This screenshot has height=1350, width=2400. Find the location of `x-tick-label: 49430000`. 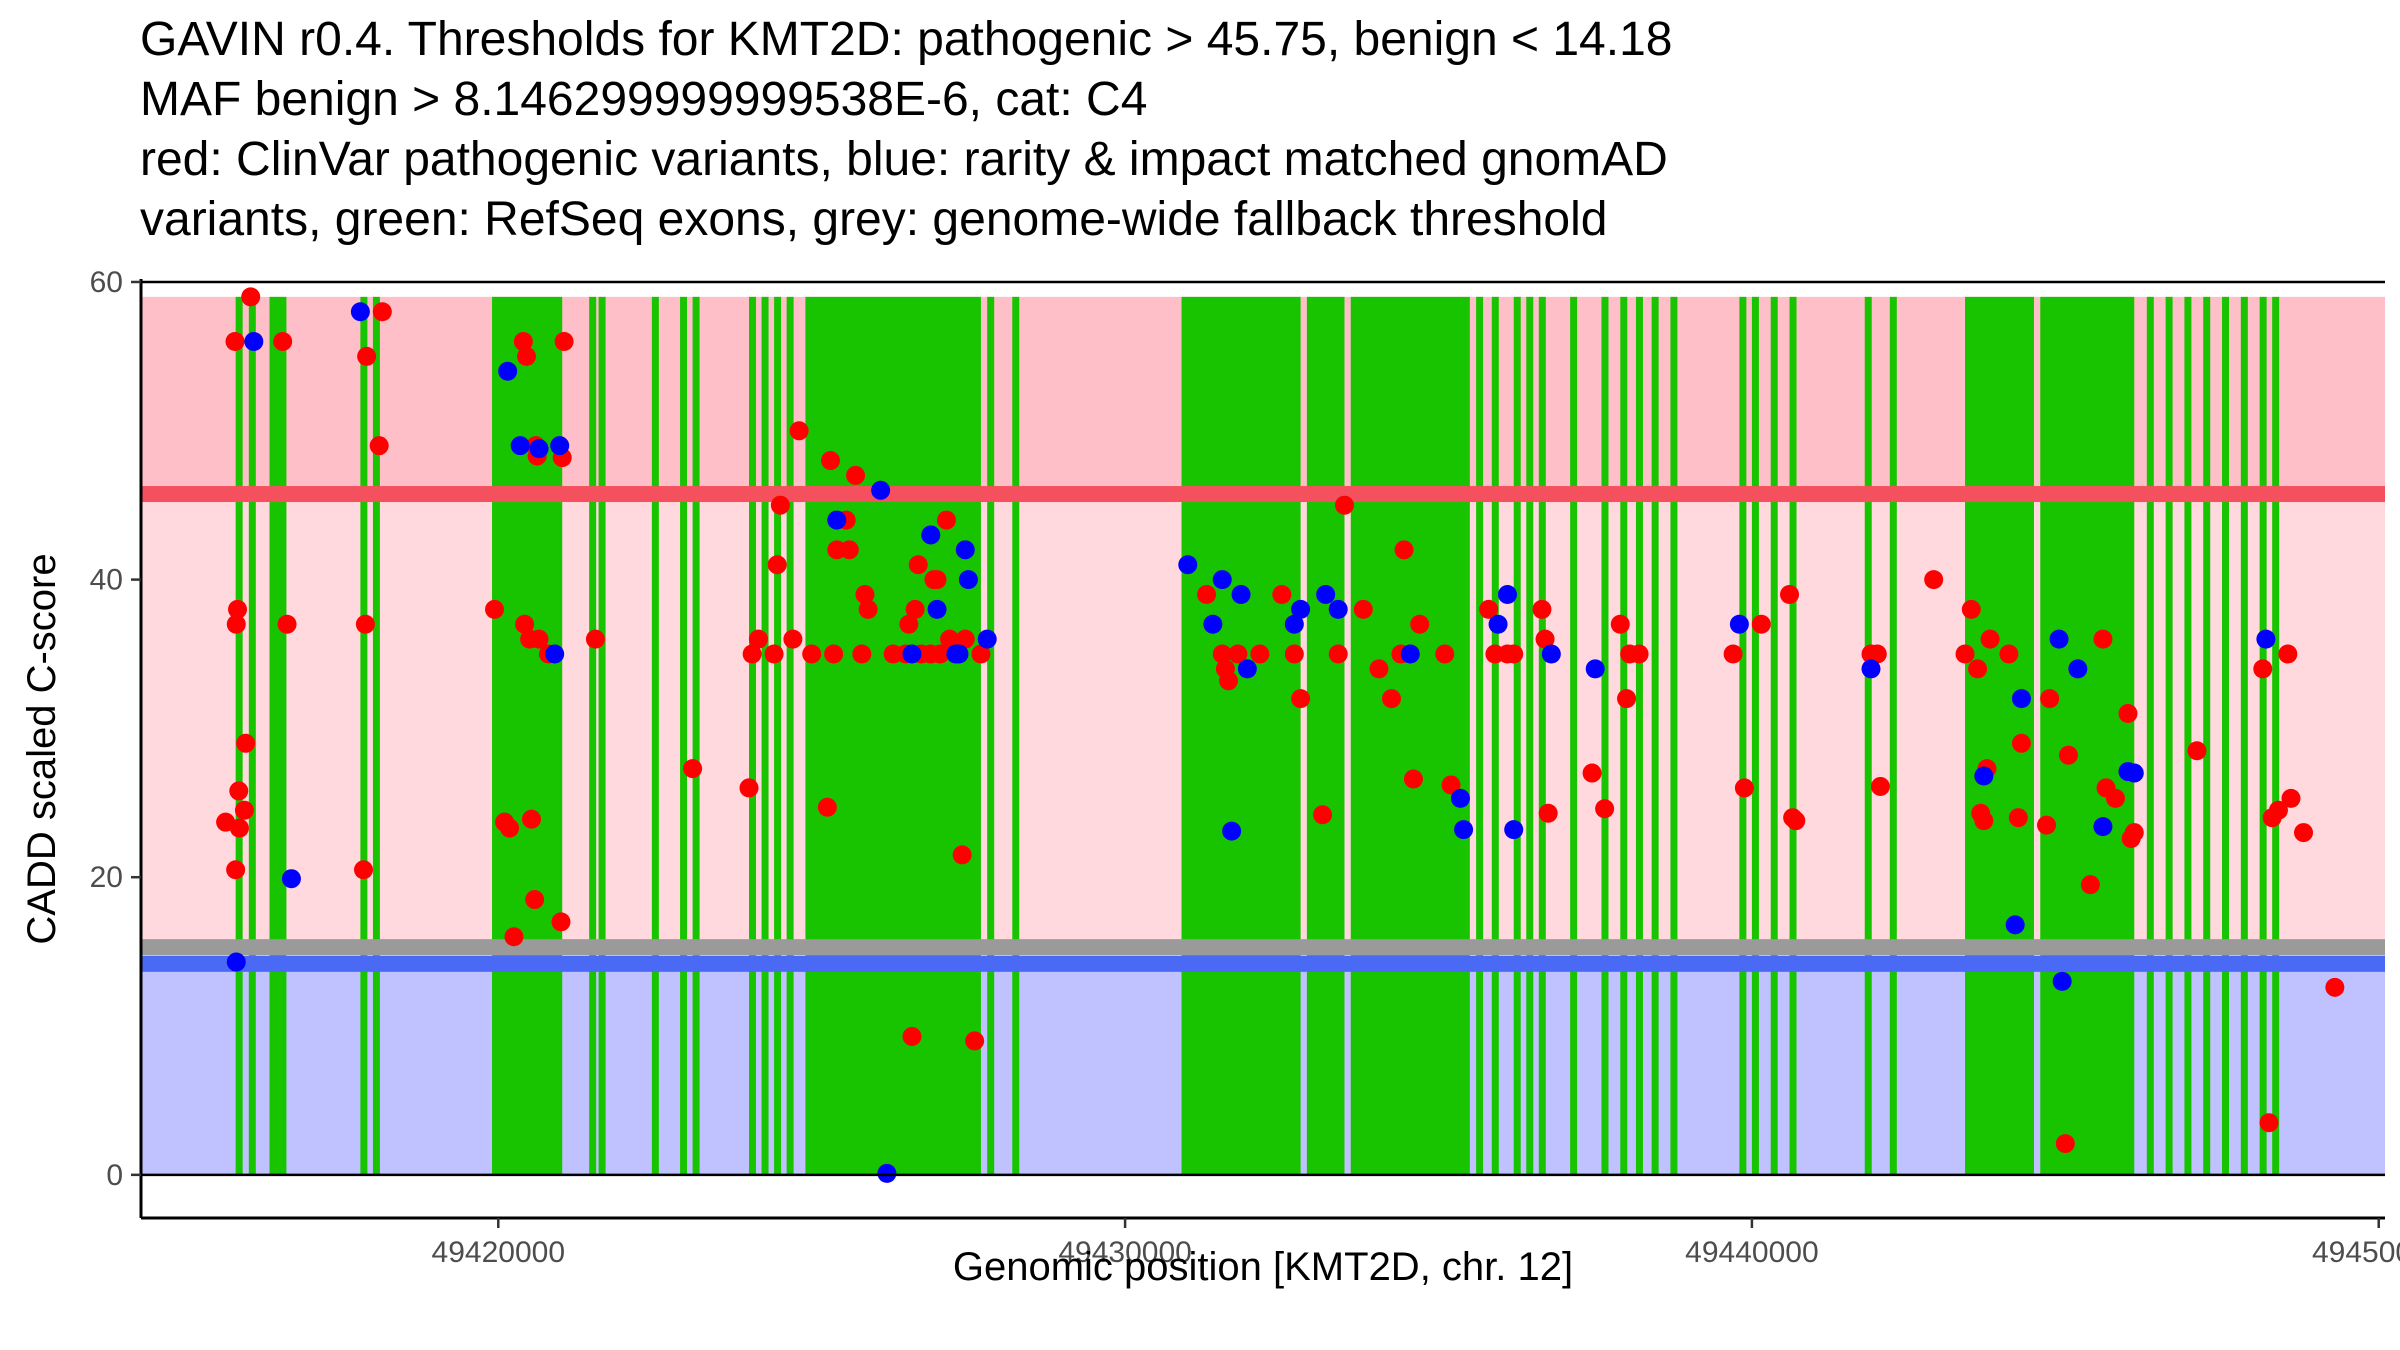

x-tick-label: 49430000 is located at coordinates (1124, 1252).